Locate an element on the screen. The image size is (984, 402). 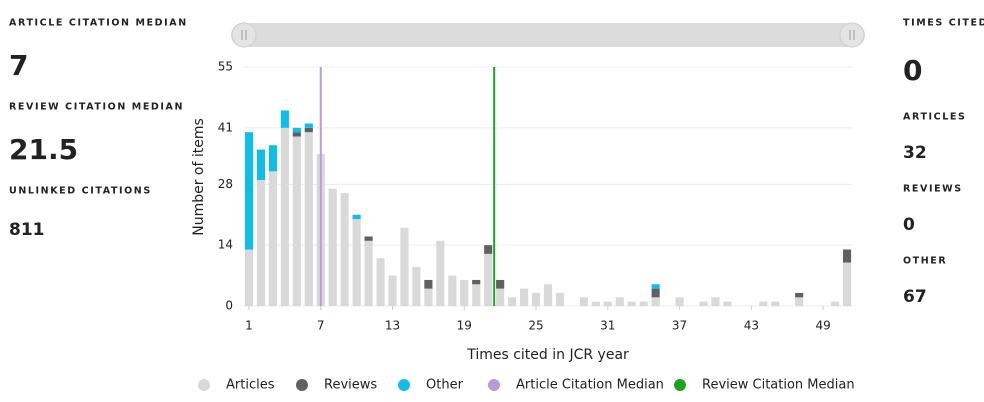
legend-label: Articles is located at coordinates (250, 385).